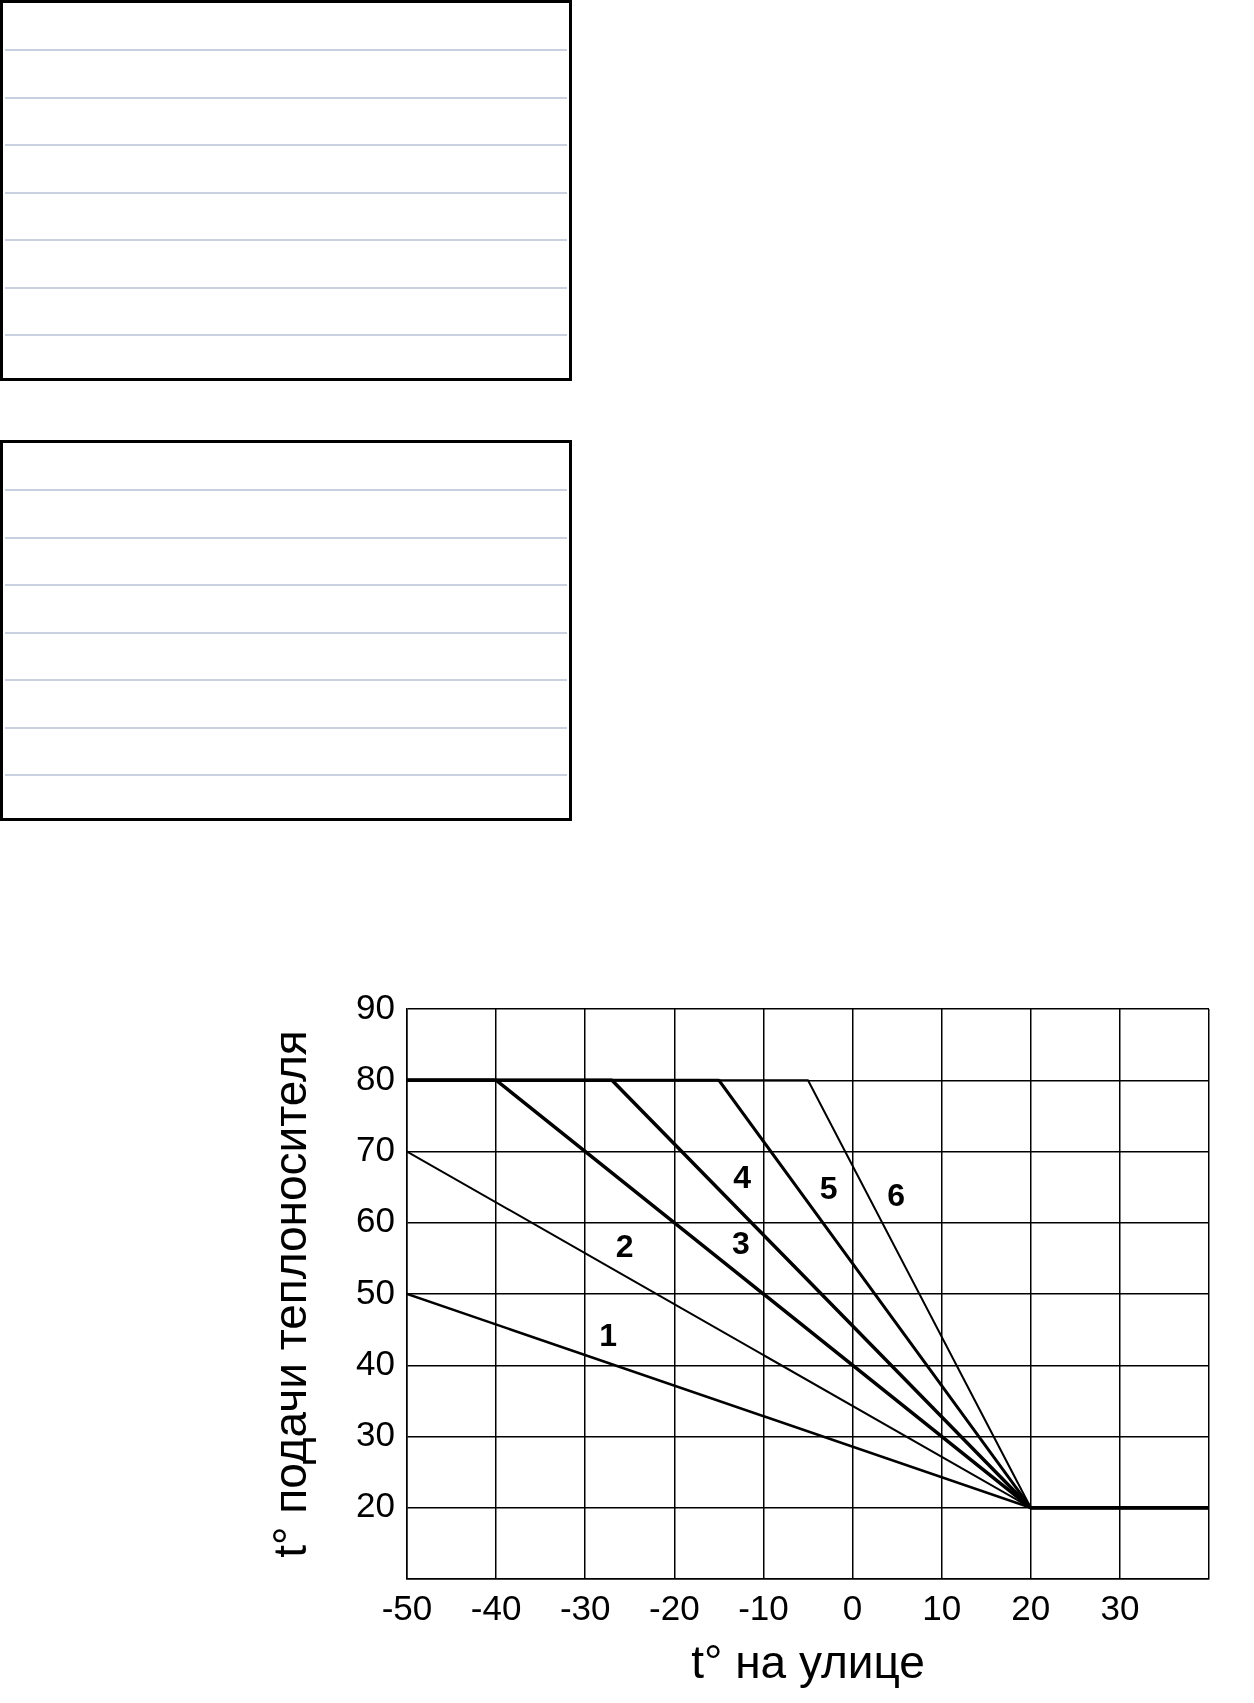 This screenshot has height=1703, width=1254. What do you see at coordinates (407, 1607) in the screenshot?
I see `x-tick-label: -50` at bounding box center [407, 1607].